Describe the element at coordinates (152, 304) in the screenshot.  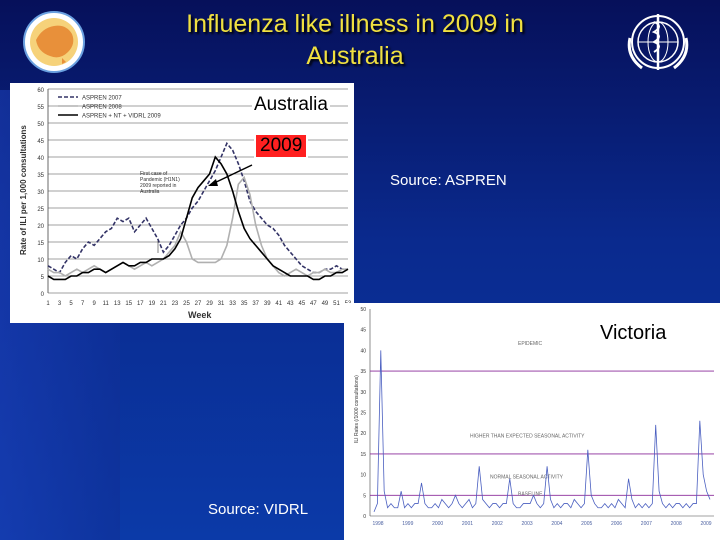
I see `x-tick-label: 19` at that location.